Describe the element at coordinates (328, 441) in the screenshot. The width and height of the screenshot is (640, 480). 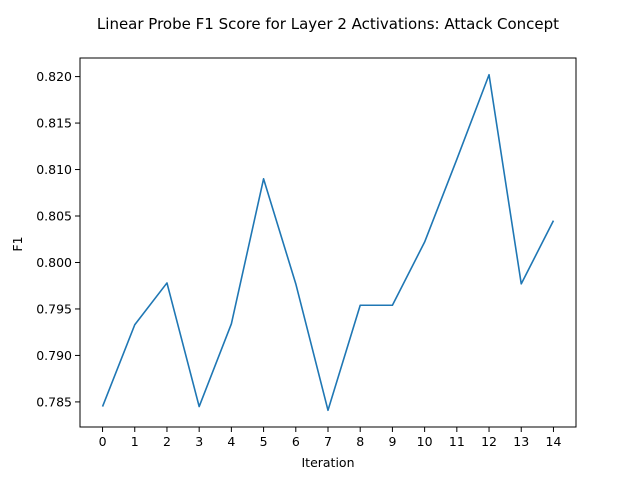
I see `x-tick-label: 7` at that location.